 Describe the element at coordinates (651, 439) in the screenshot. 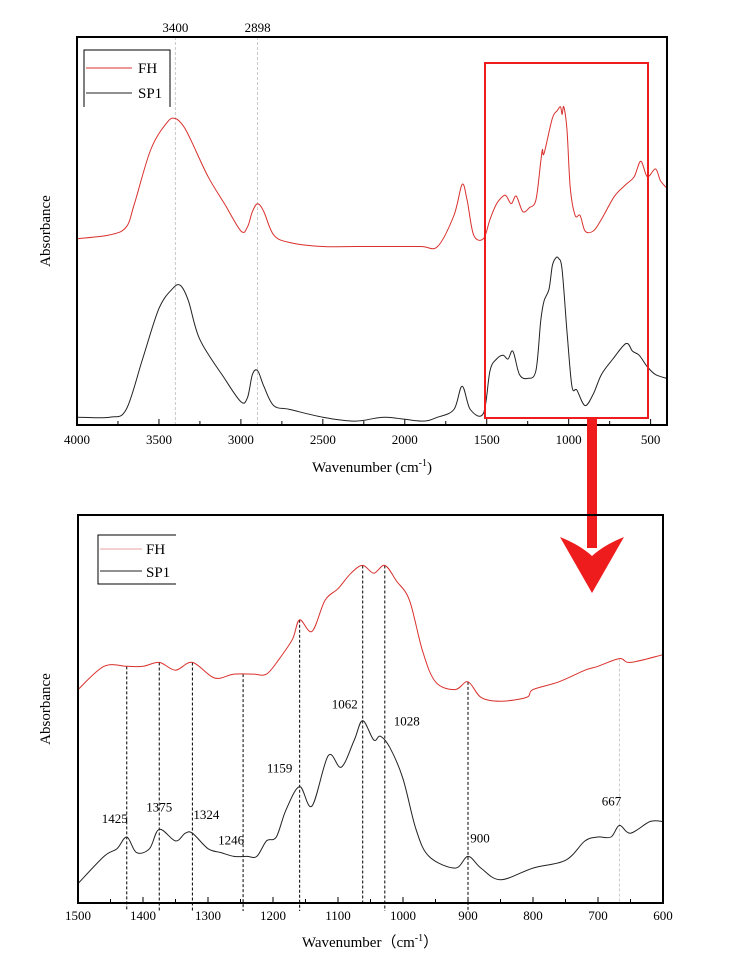

I see `x-tick-label: 500` at that location.